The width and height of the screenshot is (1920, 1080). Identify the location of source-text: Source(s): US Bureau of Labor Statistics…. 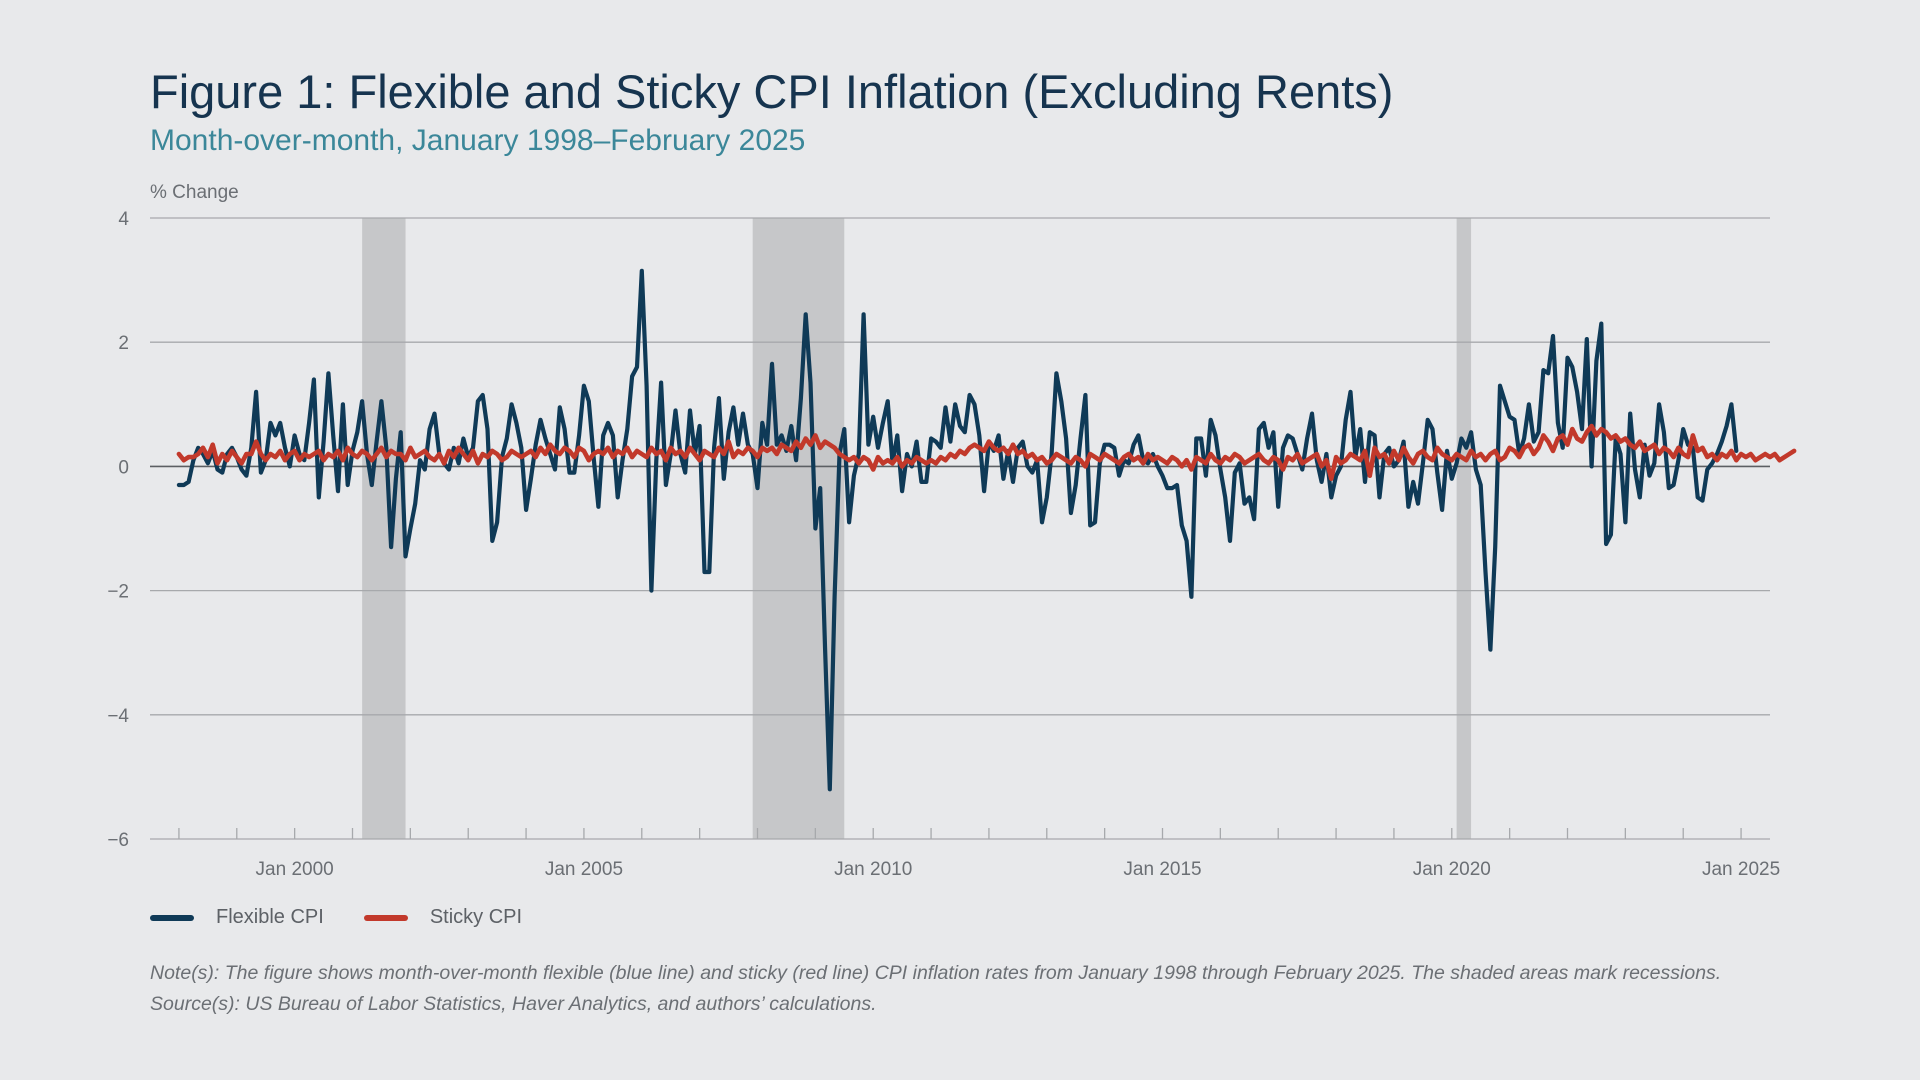
(513, 1004).